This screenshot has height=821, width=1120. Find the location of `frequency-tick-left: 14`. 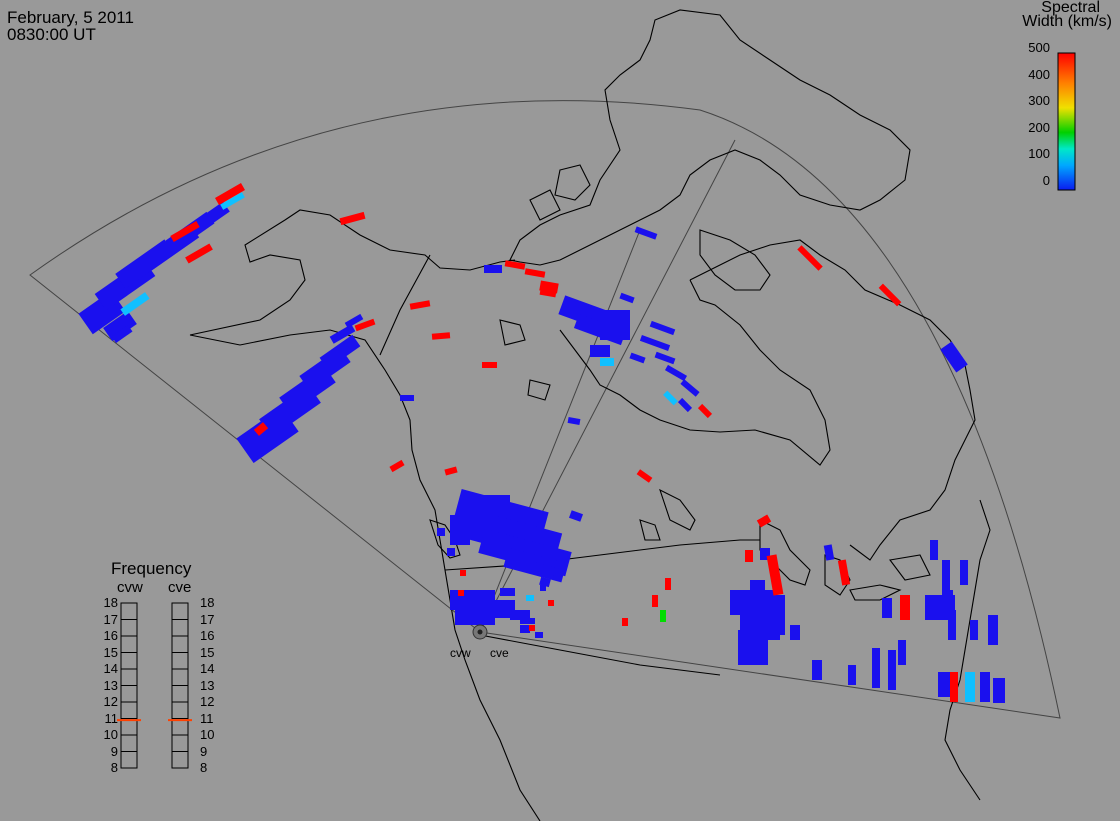

frequency-tick-left: 14 is located at coordinates (110, 668).